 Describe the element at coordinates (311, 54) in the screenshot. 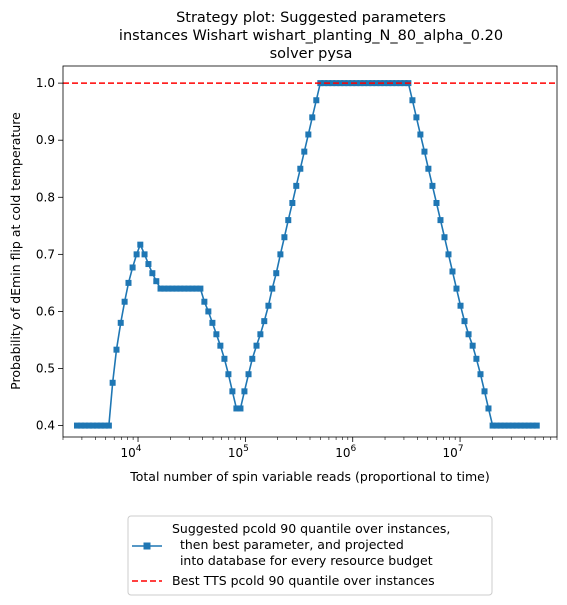

I see `chart-title-line-3: solver pysa` at that location.